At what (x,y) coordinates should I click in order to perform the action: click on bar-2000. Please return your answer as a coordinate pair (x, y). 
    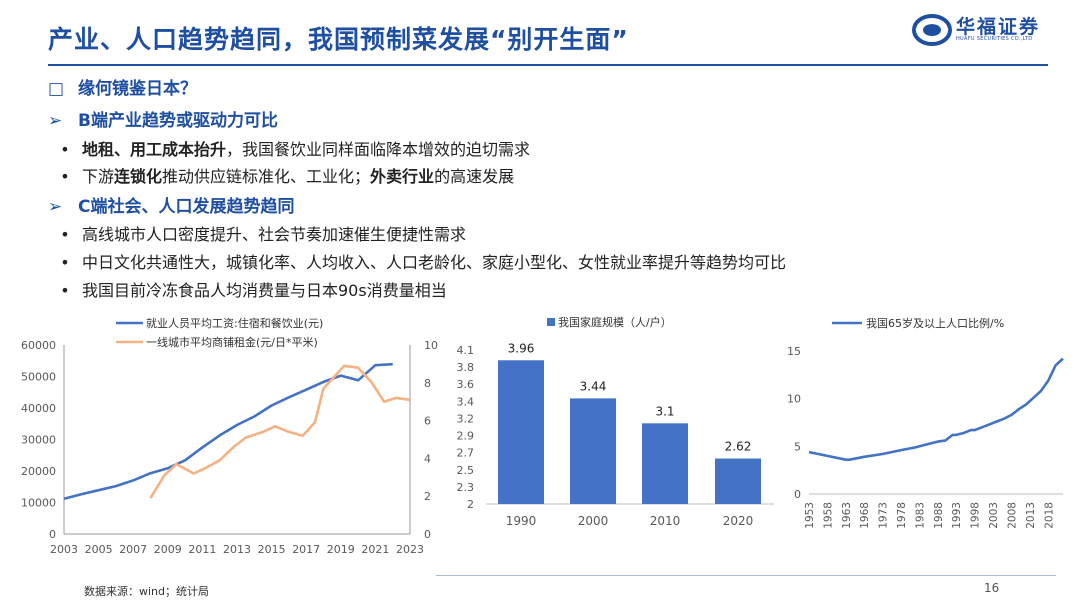
    Looking at the image, I should click on (593, 451).